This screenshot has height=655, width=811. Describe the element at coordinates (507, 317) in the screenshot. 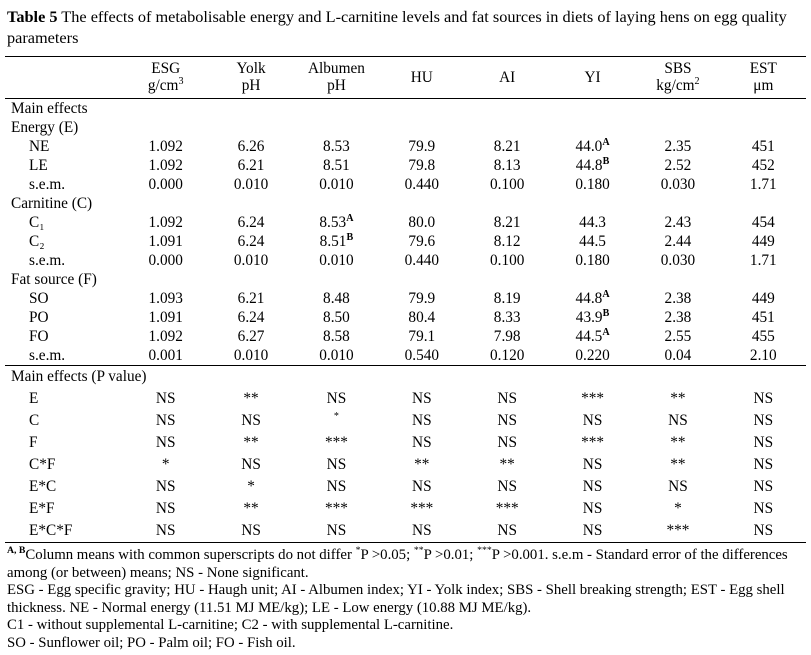

I see `table-cell: 8.33` at that location.